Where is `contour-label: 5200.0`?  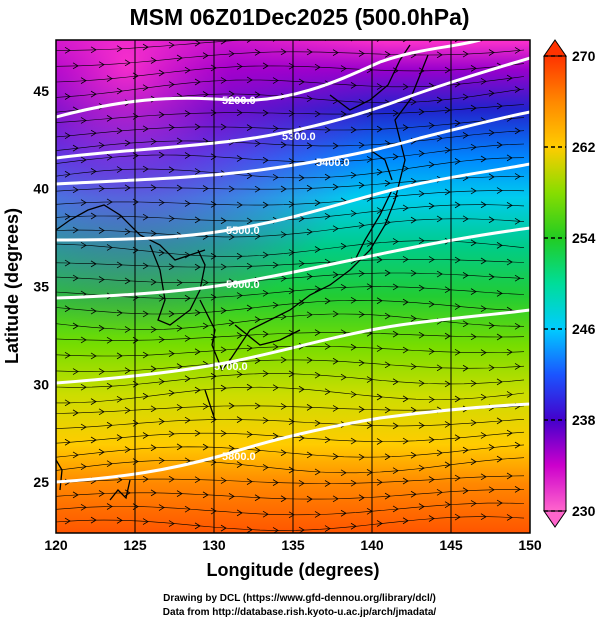 contour-label: 5200.0 is located at coordinates (239, 101).